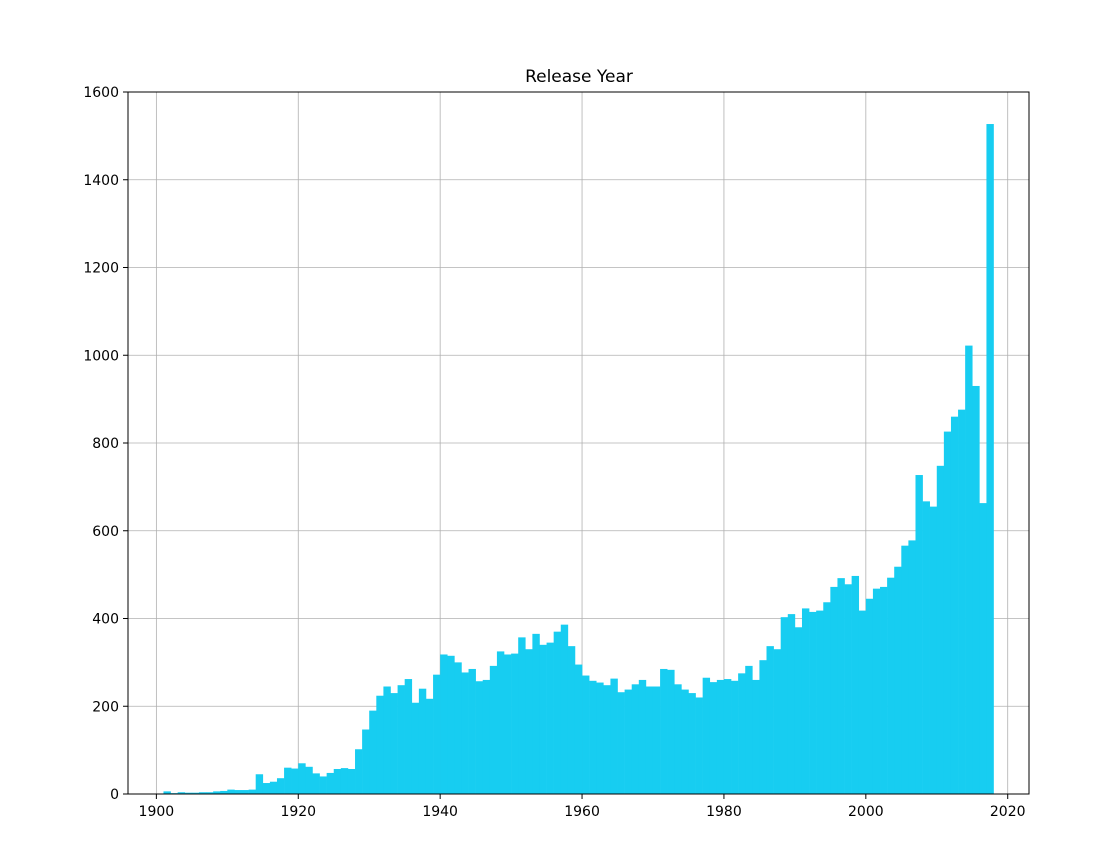 Image resolution: width=1115 pixels, height=856 pixels. Describe the element at coordinates (105, 707) in the screenshot. I see `y-tick-label: 200` at that location.